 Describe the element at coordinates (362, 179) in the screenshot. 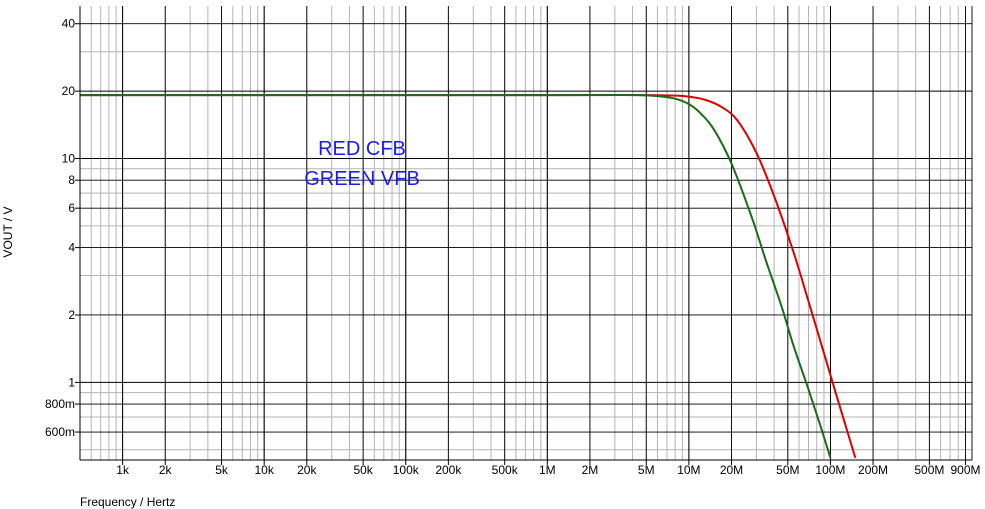

I see `annotation-green-vfb: GREEN VFB` at that location.